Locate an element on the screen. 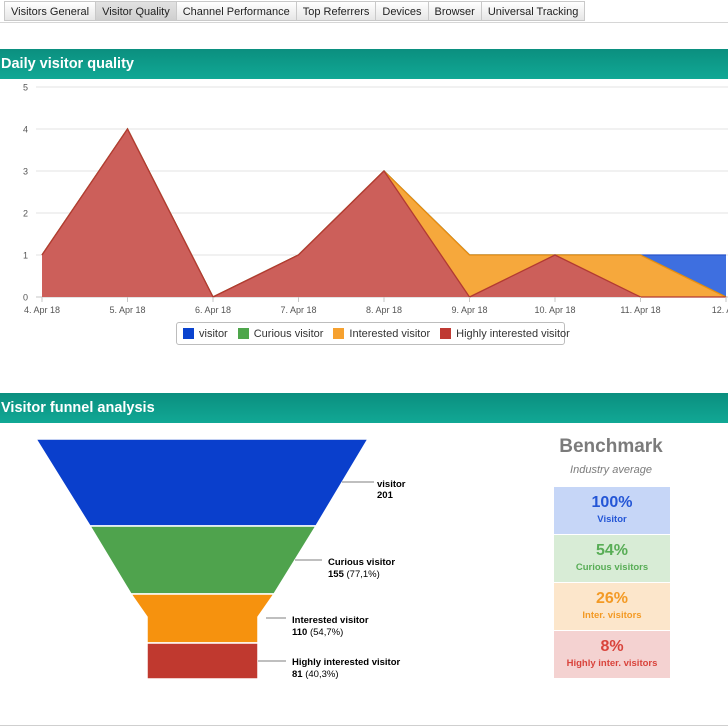 Image resolution: width=728 pixels, height=728 pixels. legend-item-highly-interested-visitor: Highly interested visitor is located at coordinates (505, 334).